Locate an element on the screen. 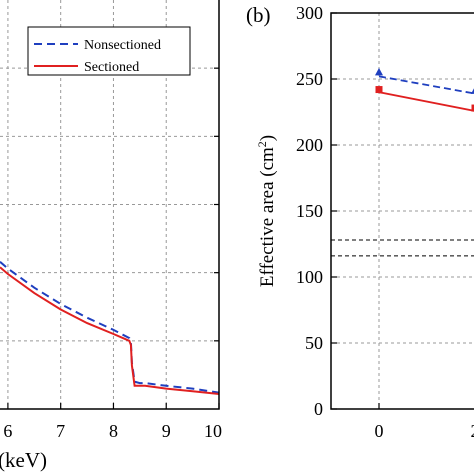 This screenshot has height=474, width=474. y-axis-label-superscript: 2 is located at coordinates (262, 144).